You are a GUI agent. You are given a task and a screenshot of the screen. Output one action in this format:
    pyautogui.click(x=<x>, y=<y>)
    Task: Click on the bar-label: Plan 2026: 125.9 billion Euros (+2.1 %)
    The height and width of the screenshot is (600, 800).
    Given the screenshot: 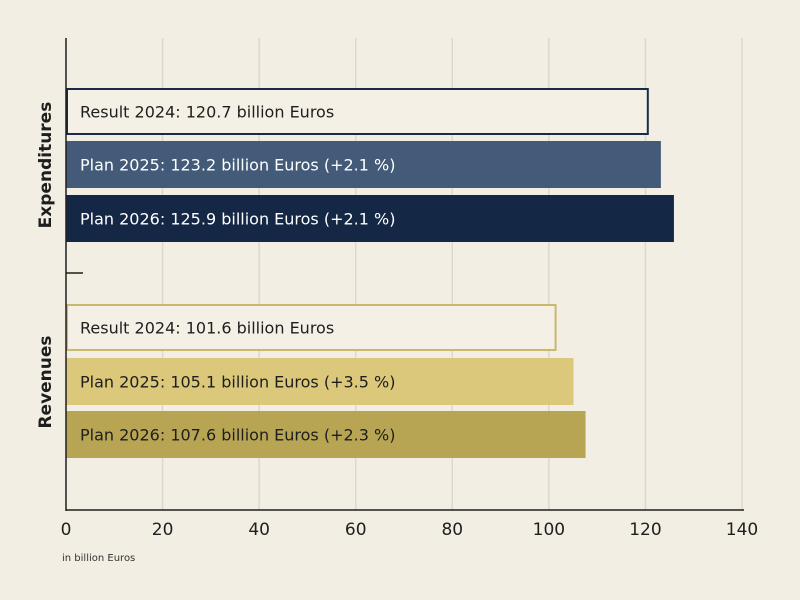 What is the action you would take?
    pyautogui.click(x=237, y=219)
    